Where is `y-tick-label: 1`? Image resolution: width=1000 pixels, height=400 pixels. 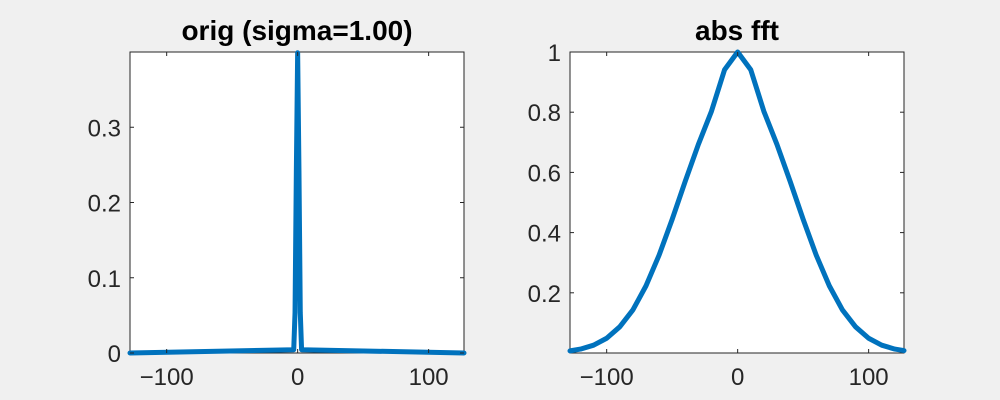 y-tick-label: 1 is located at coordinates (554, 53).